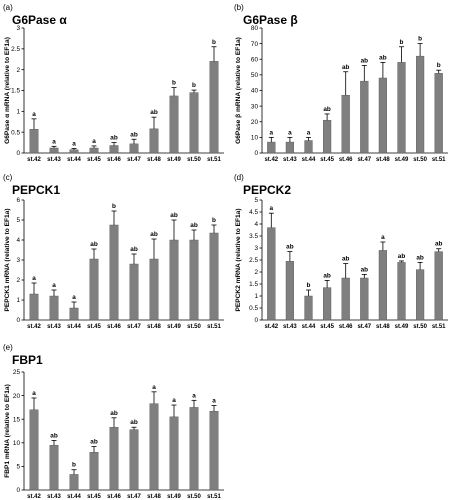 The image size is (451, 500). I want to click on chart-title: PEPCK2, so click(267, 190).